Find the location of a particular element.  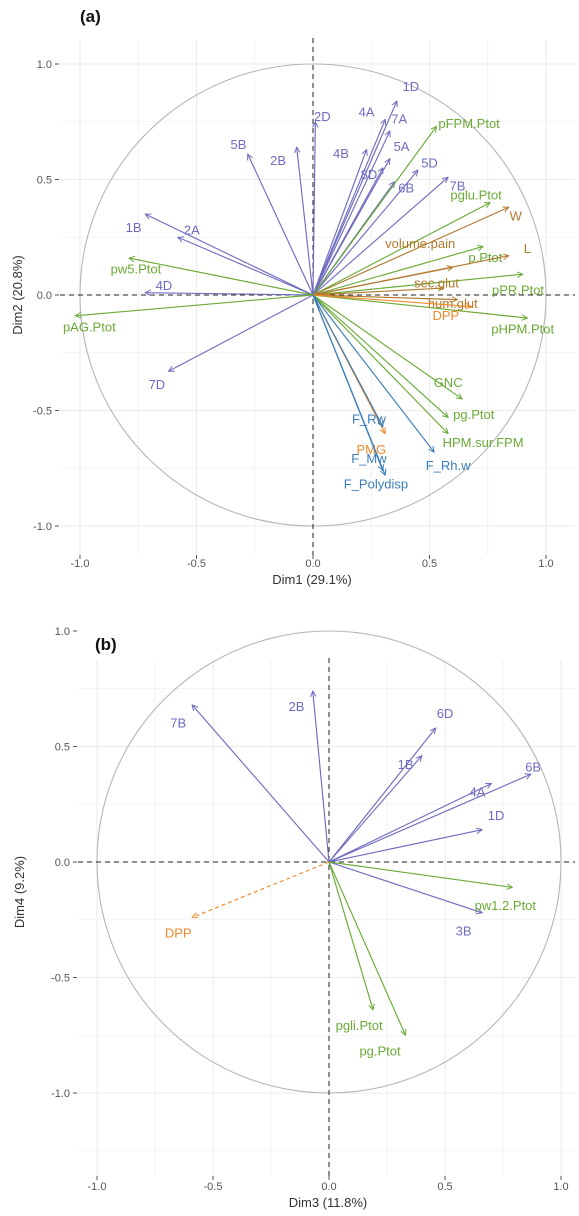

panel-a-y-axis-title: Dim2 (20.8%) is located at coordinates (17, 294).